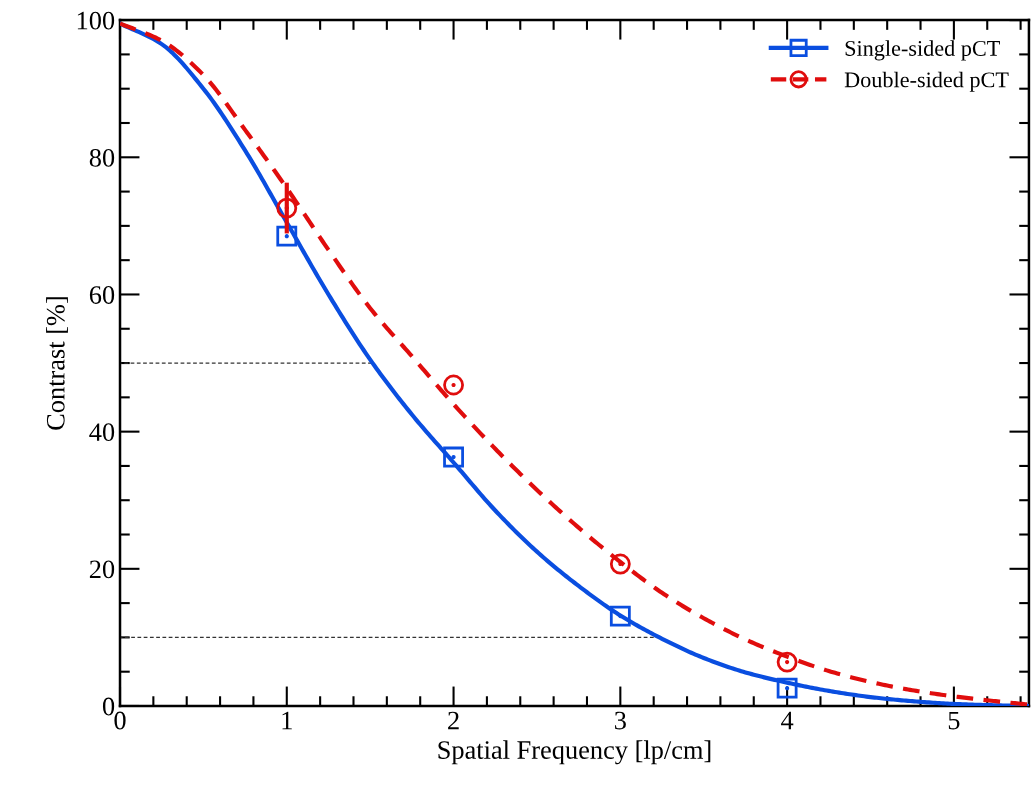 This screenshot has height=792, width=1031. What do you see at coordinates (922, 50) in the screenshot?
I see `legend-label: Single-sided pCT` at bounding box center [922, 50].